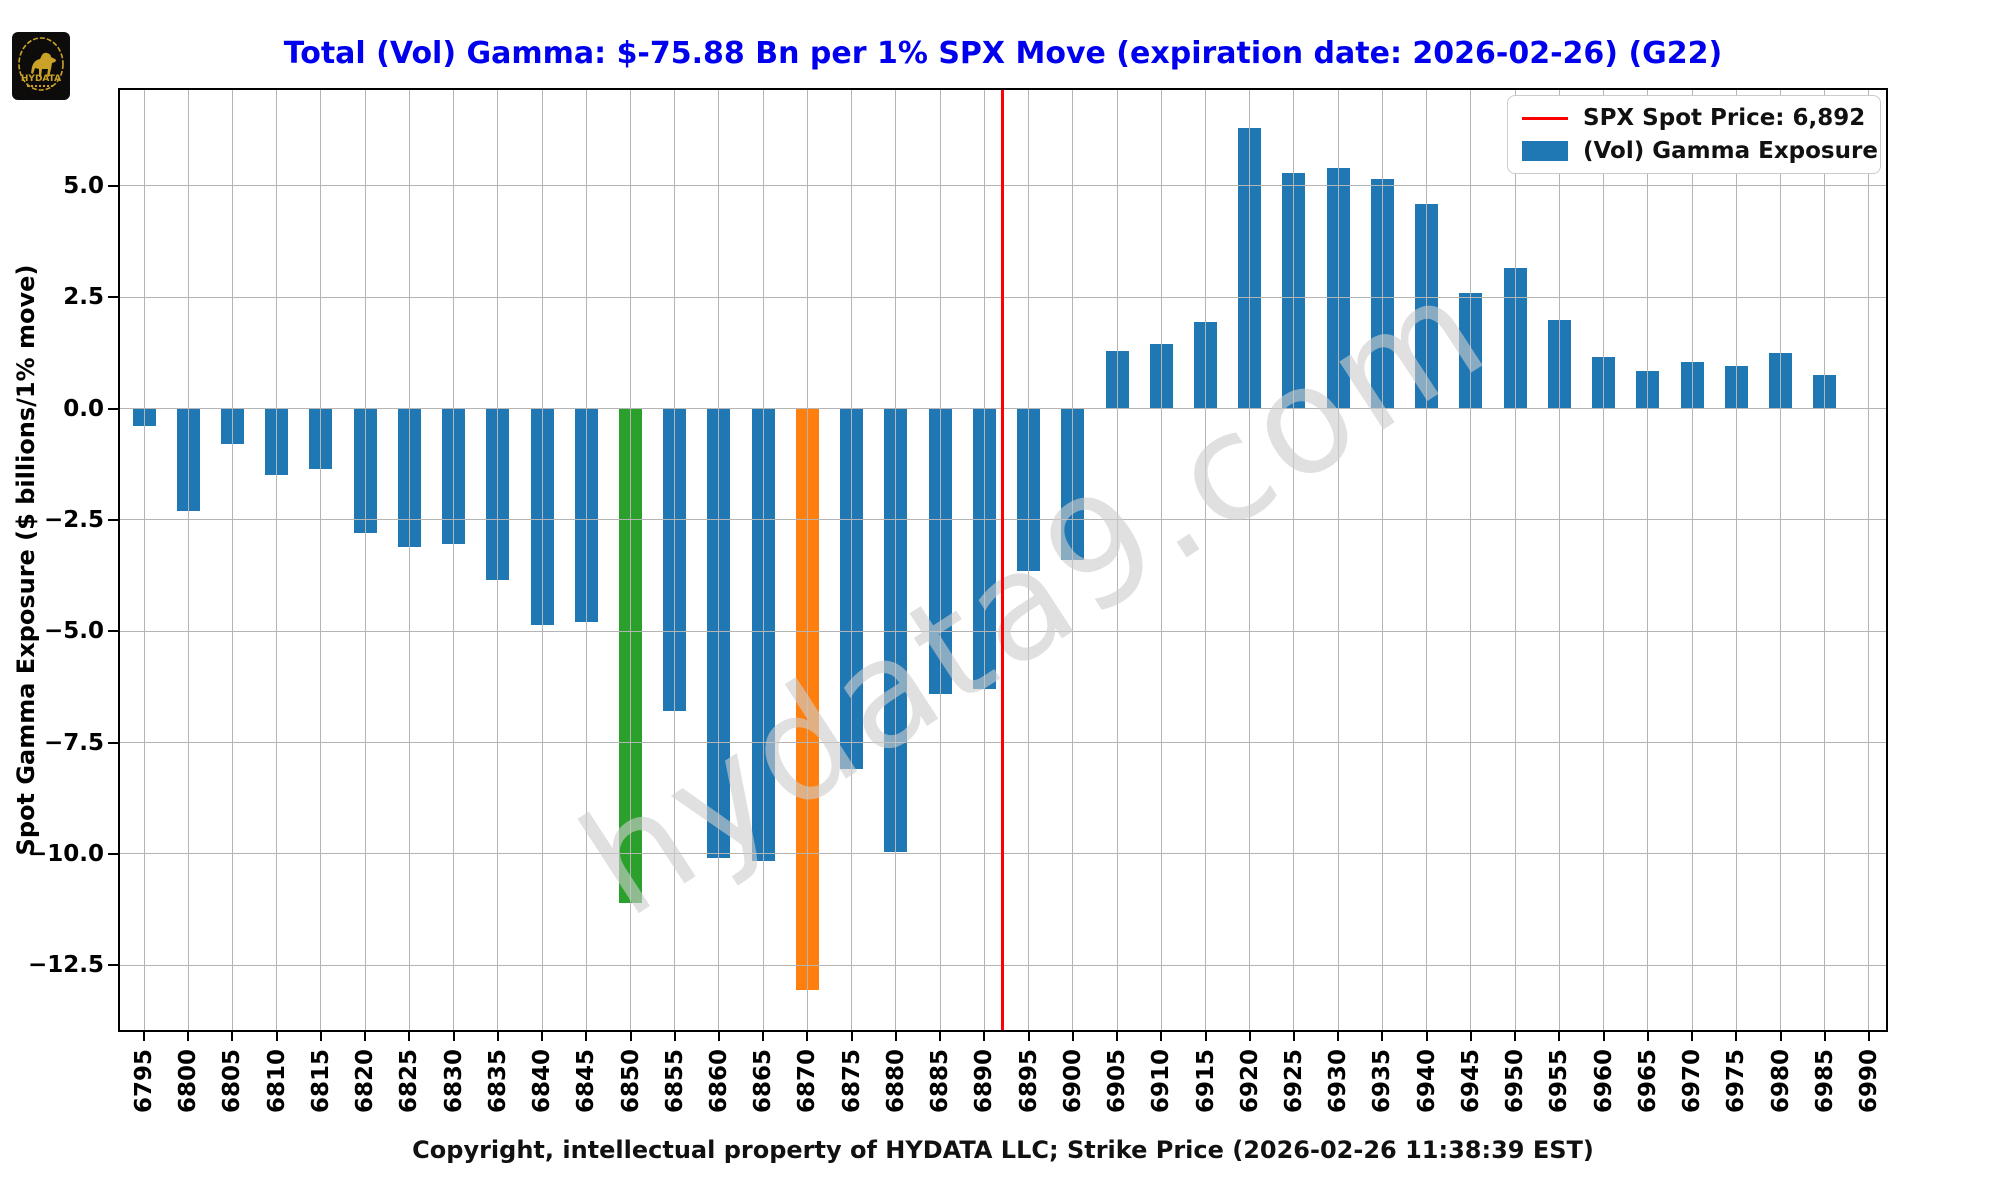  I want to click on x-tick-label-6930: 6930, so click(1338, 1081).